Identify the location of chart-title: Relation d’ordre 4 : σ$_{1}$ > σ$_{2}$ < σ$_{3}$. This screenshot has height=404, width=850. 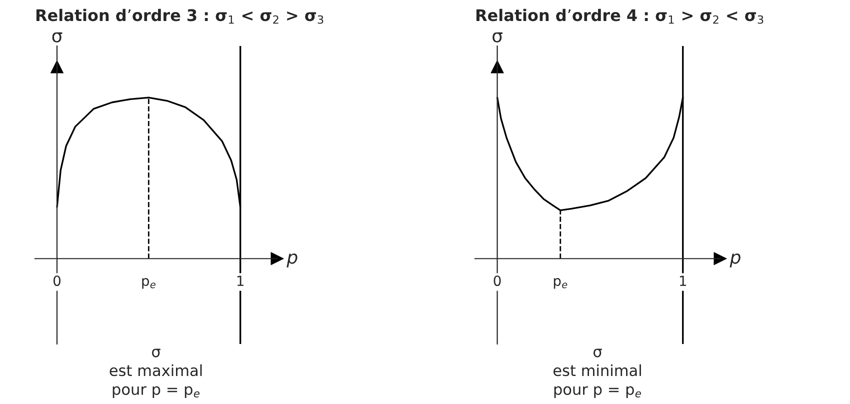
(620, 16).